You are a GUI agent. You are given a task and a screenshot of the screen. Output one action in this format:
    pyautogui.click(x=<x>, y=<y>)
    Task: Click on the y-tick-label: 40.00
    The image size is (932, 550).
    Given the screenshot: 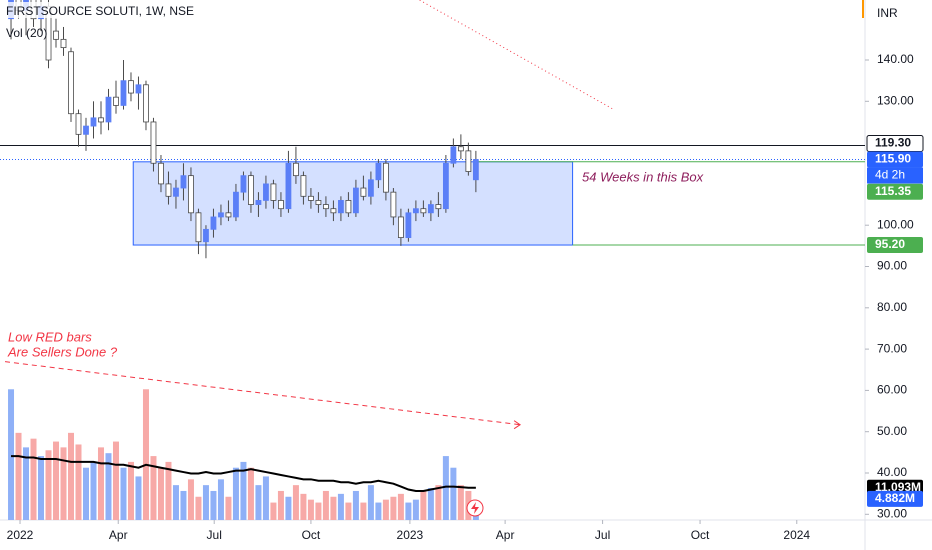 What is the action you would take?
    pyautogui.click(x=892, y=472)
    